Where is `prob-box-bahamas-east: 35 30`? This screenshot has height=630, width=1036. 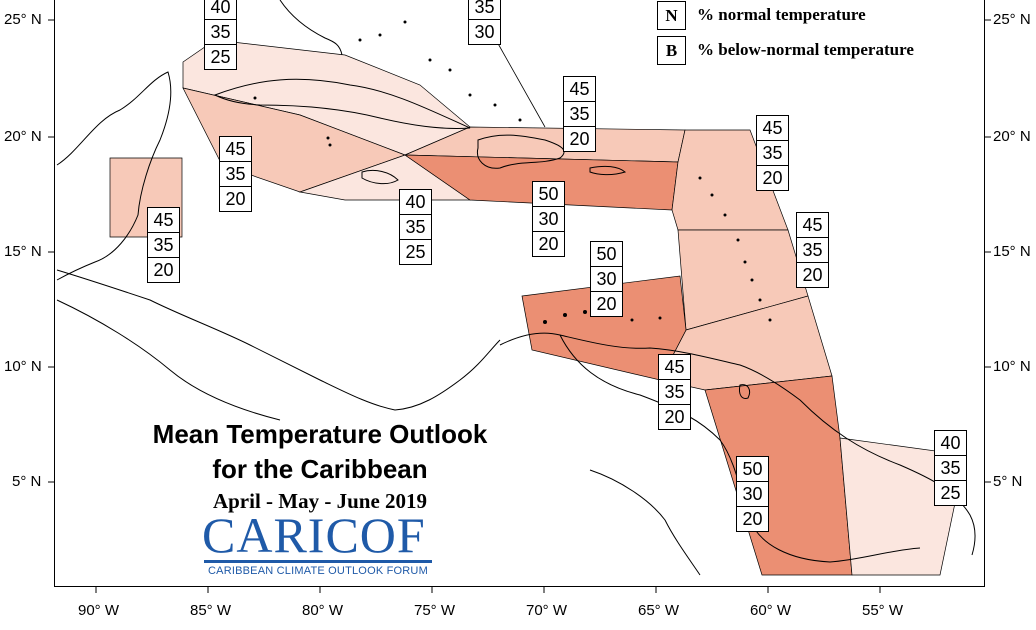
prob-box-bahamas-east: 35 30 is located at coordinates (484, 22).